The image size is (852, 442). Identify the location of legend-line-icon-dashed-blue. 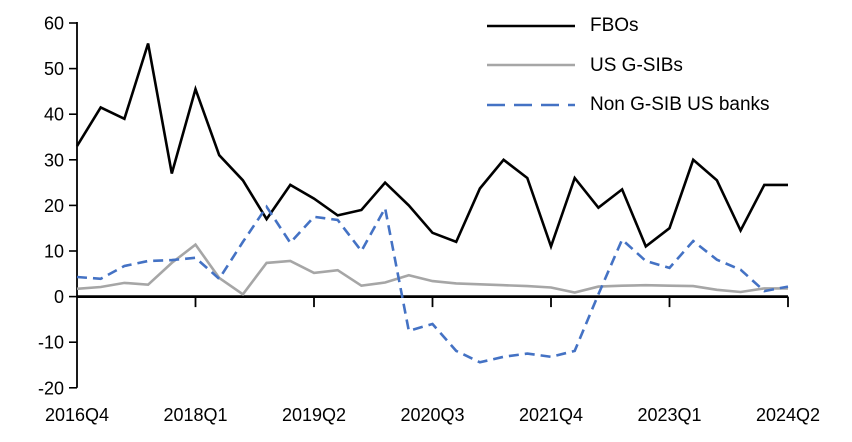
(531, 105).